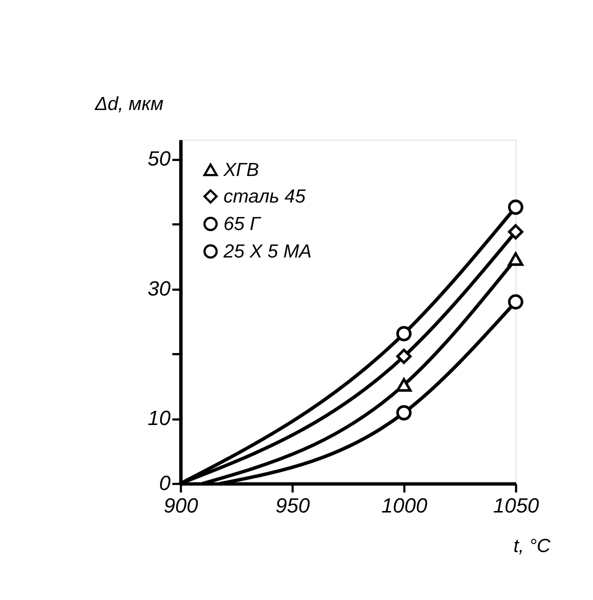  Describe the element at coordinates (516, 506) in the screenshot. I see `x-tick-label: 1050` at that location.